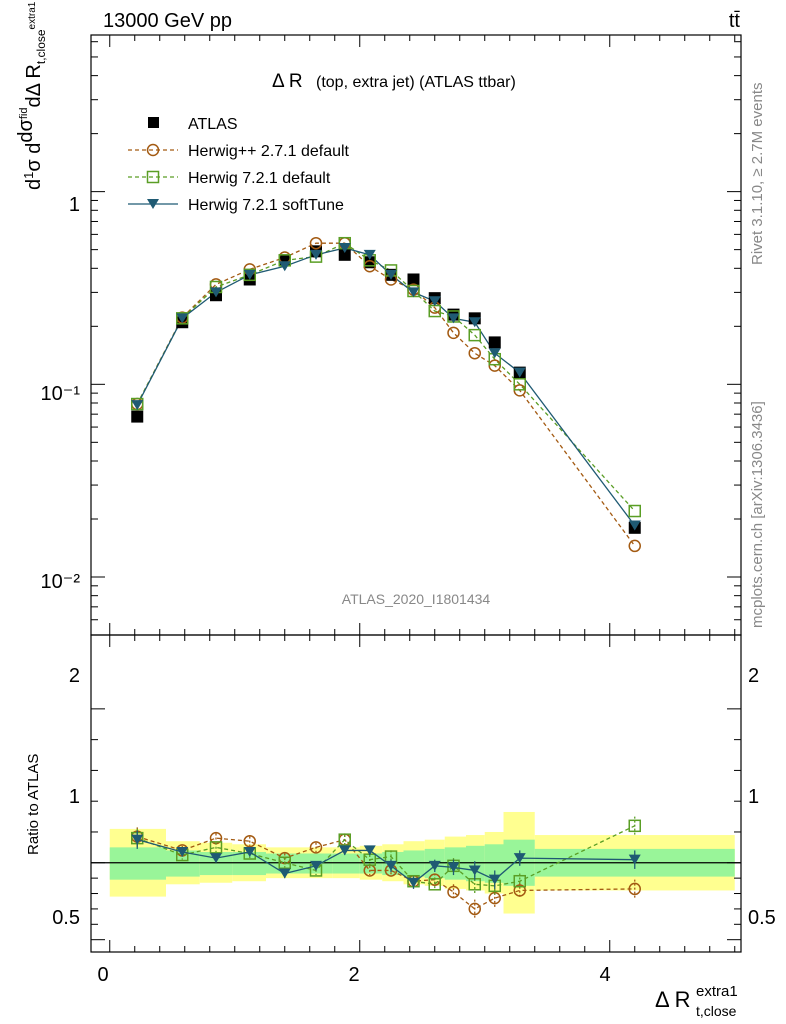 Image resolution: width=786 pixels, height=1024 pixels. I want to click on x-tick-label: 4, so click(604, 975).